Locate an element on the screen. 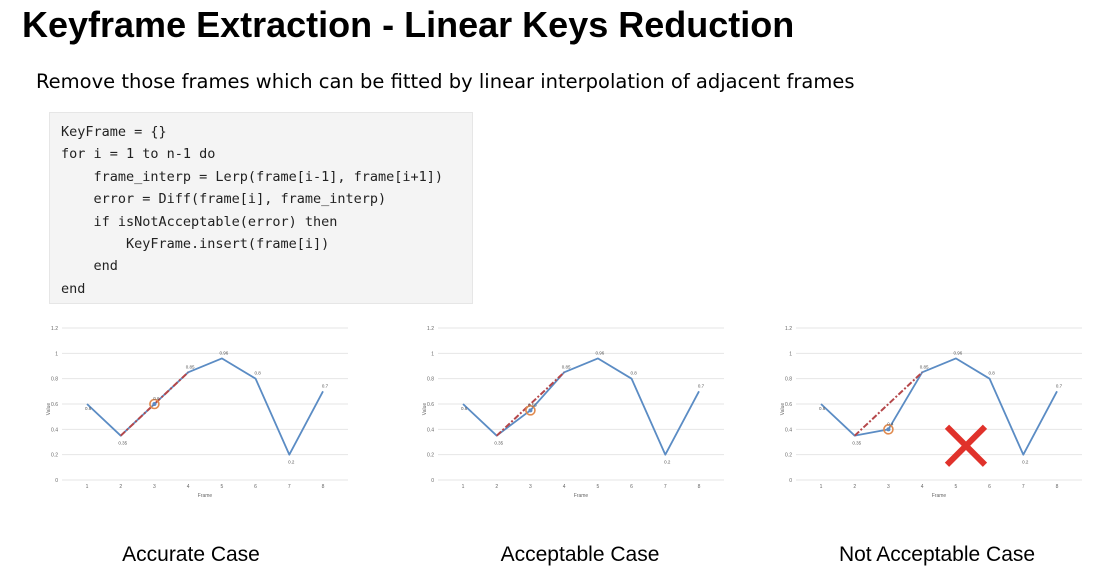 Image resolution: width=1109 pixels, height=574 pixels. code-line: if isNotAcceptable(error) then is located at coordinates (199, 221).